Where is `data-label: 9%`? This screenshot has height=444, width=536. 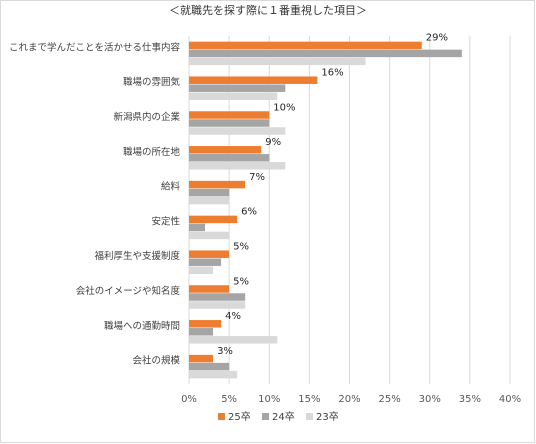 data-label: 9% is located at coordinates (273, 142).